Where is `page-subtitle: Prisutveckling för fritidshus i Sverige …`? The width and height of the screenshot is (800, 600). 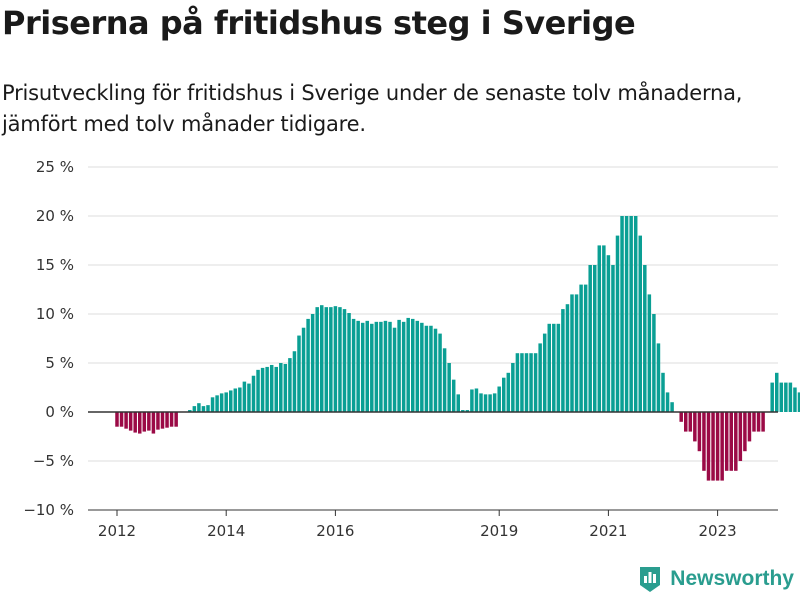
page-subtitle: Prisutveckling för fritidshus i Sverige … is located at coordinates (372, 108).